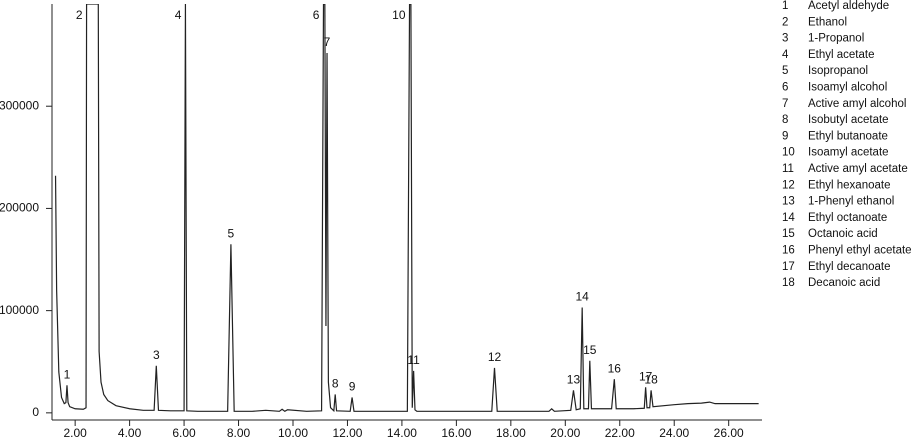 The image size is (920, 438). What do you see at coordinates (848, 6) in the screenshot?
I see `legend-name: Acetyl aldehyde` at bounding box center [848, 6].